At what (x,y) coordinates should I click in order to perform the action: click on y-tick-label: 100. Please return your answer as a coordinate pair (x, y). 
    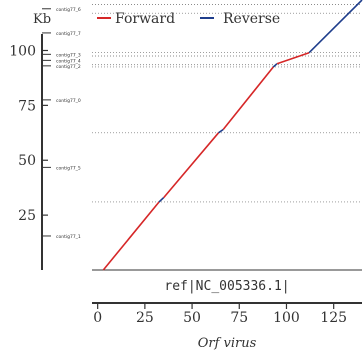
    Looking at the image, I should click on (22, 51).